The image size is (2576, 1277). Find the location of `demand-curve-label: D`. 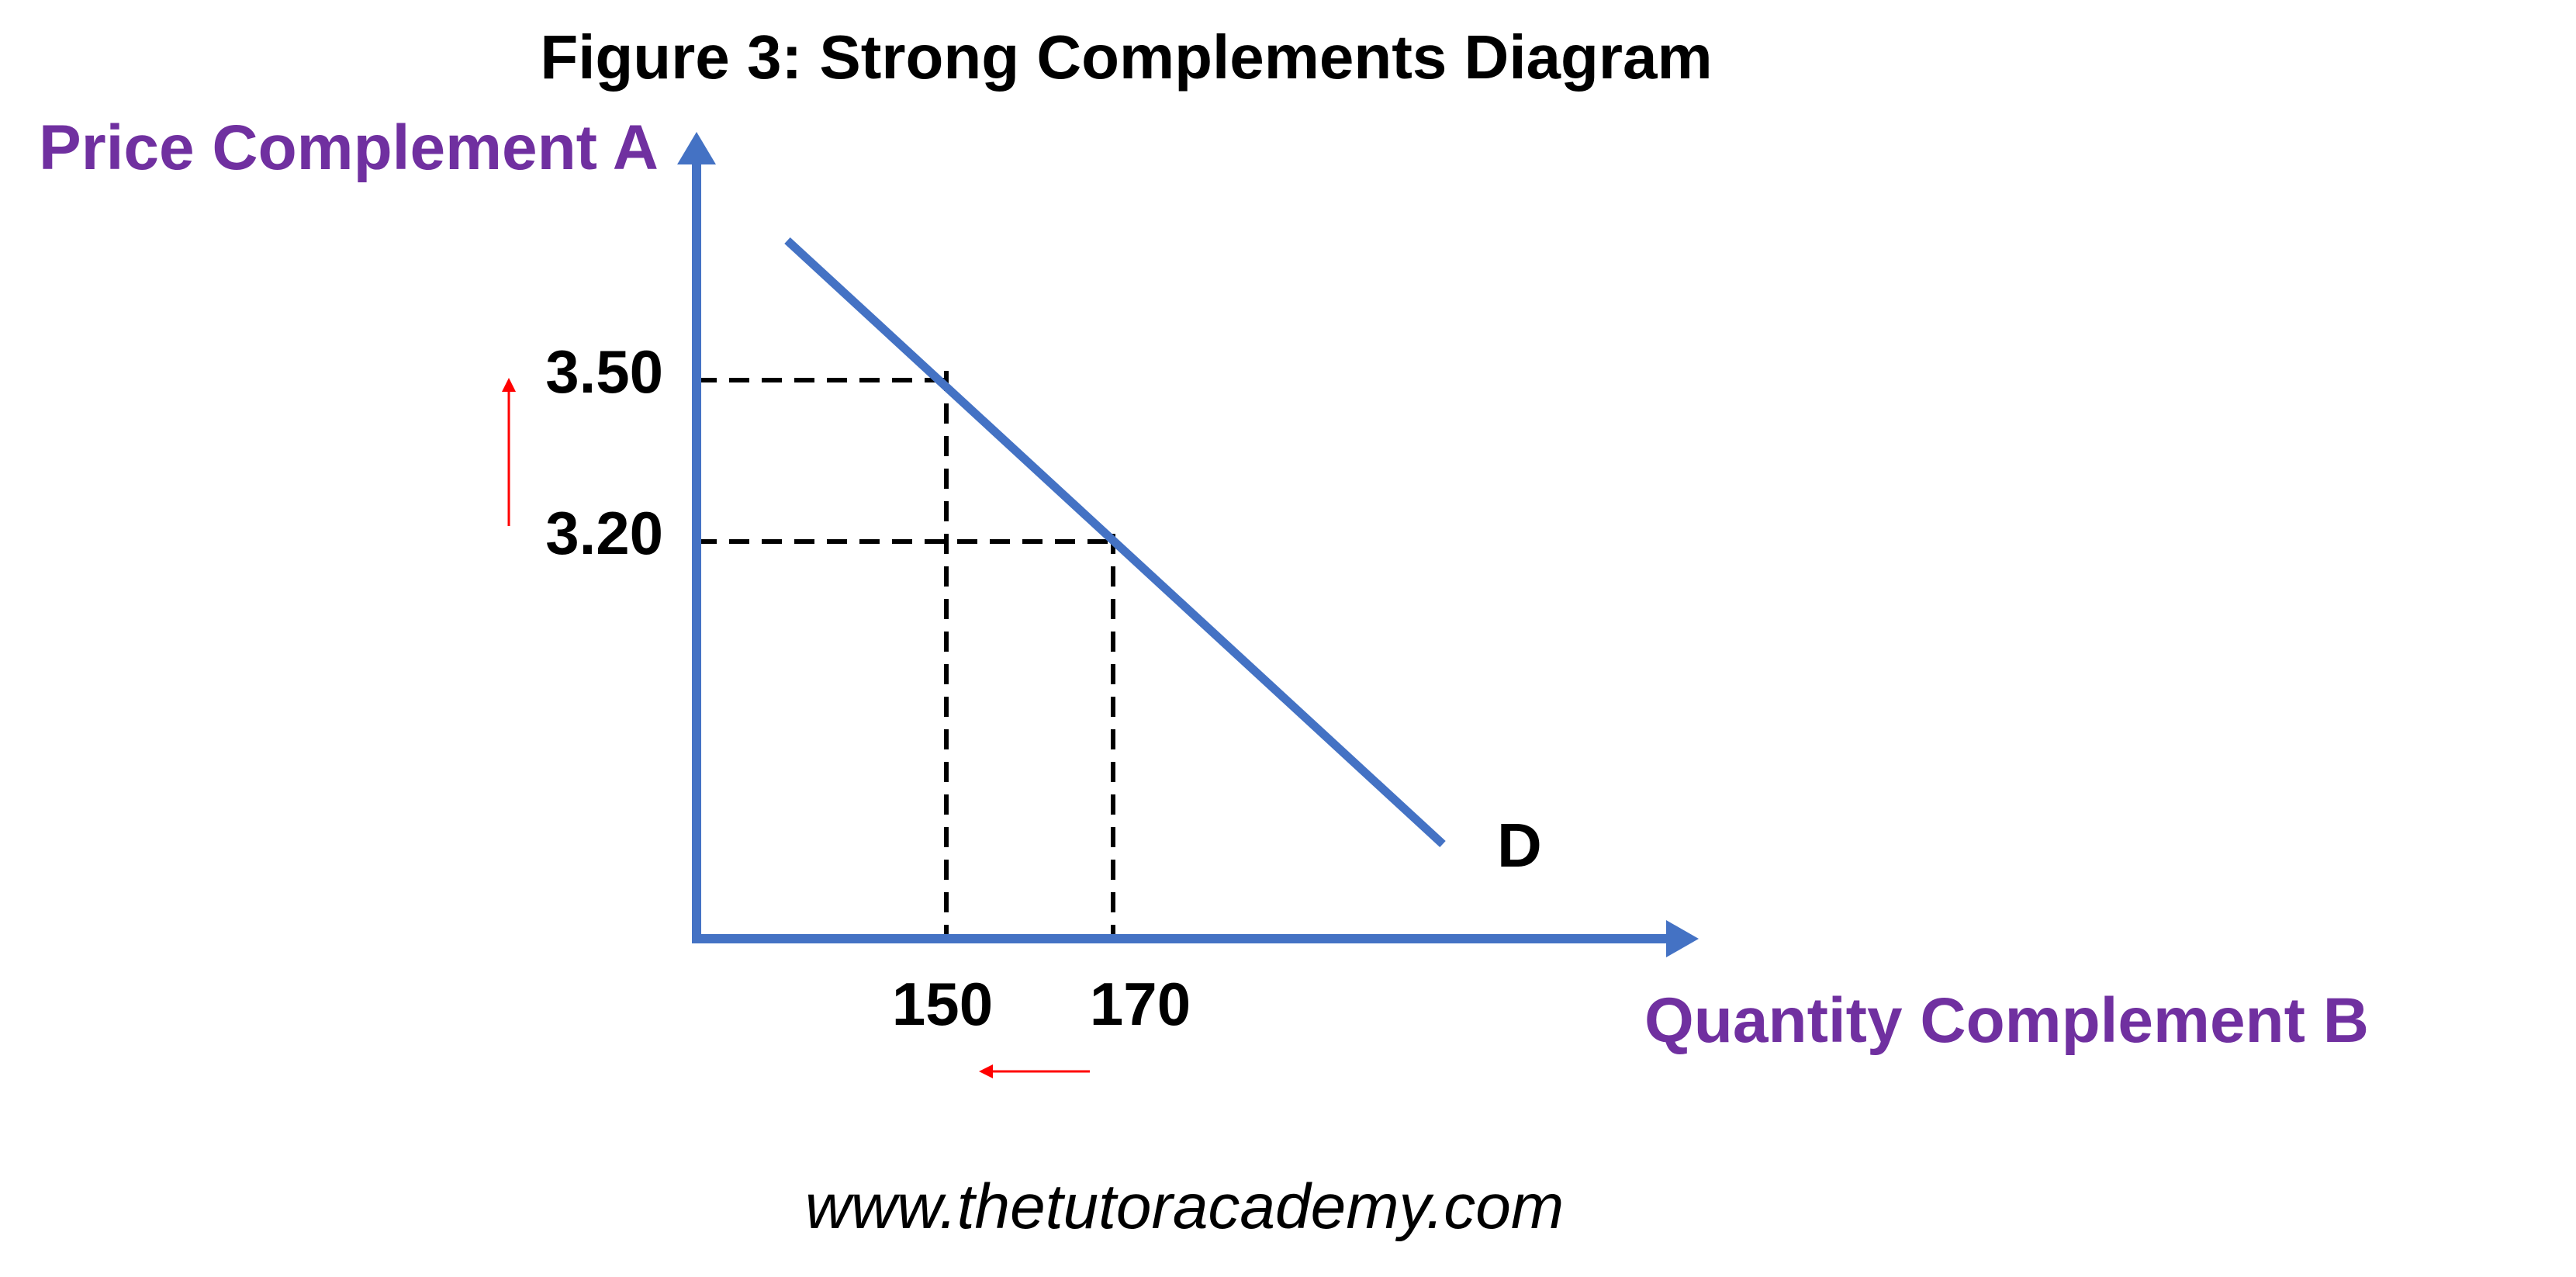

demand-curve-label: D is located at coordinates (1519, 845).